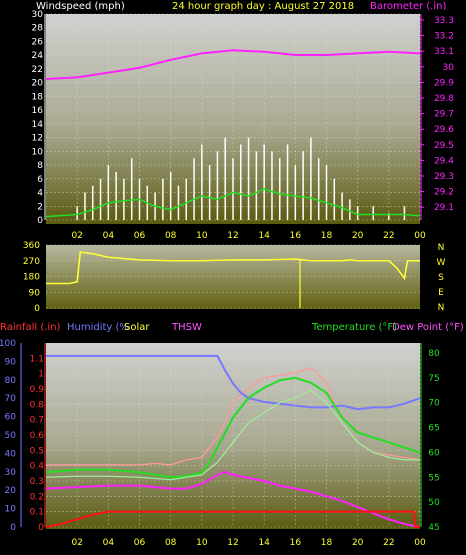  I want to click on barometer-tick-label: 29.4, so click(444, 161).